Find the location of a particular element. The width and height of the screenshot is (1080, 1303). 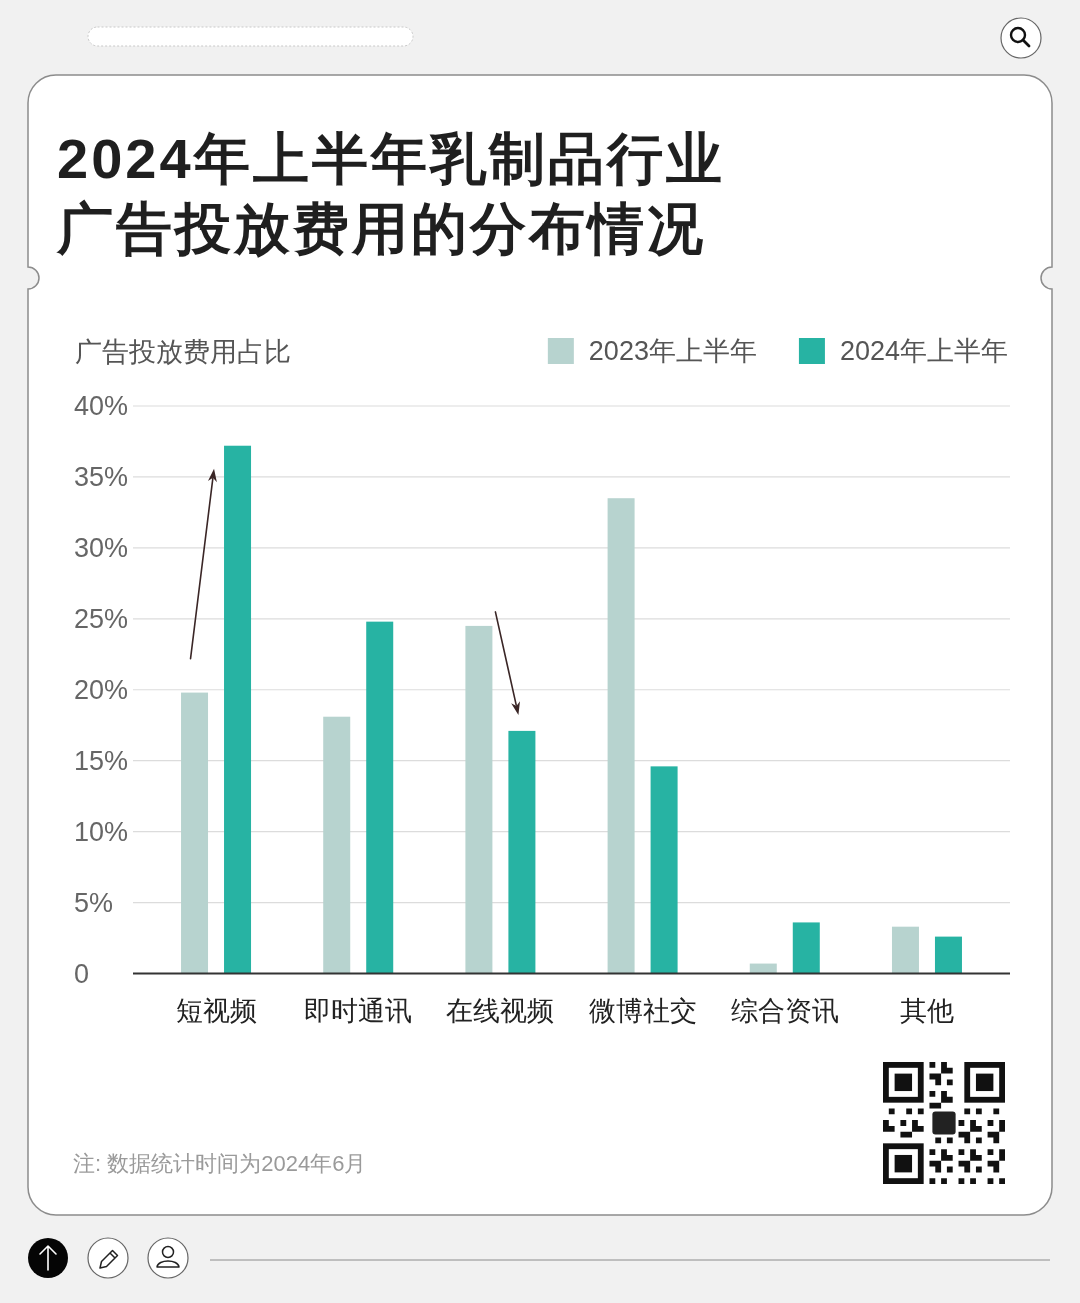

chart-title: 2024年上半年乳制品行业广告投放费用的分布情况 is located at coordinates (391, 194).